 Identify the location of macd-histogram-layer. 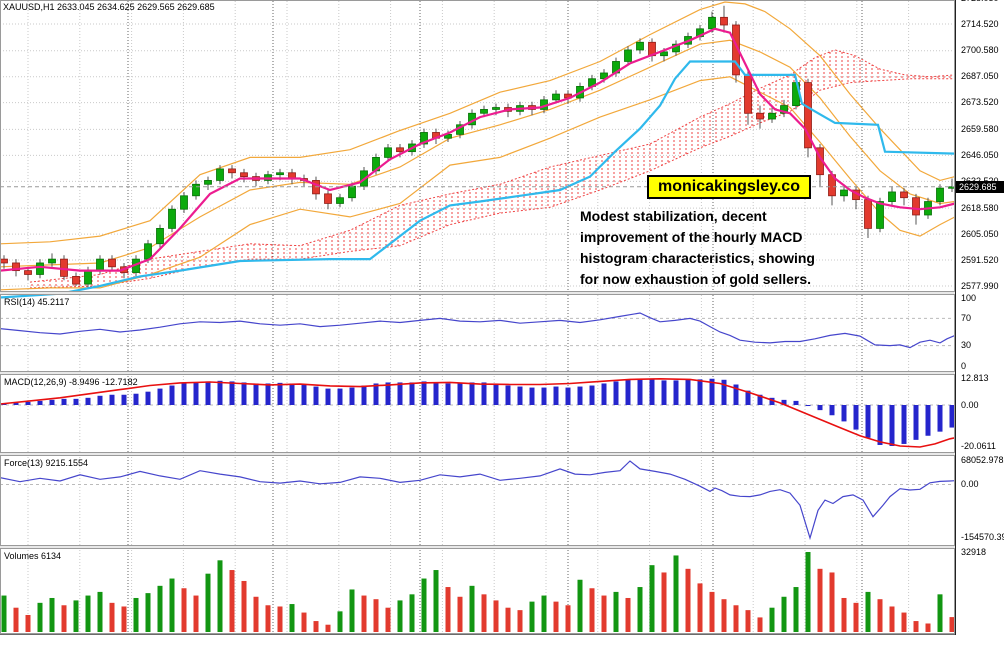
(478, 412).